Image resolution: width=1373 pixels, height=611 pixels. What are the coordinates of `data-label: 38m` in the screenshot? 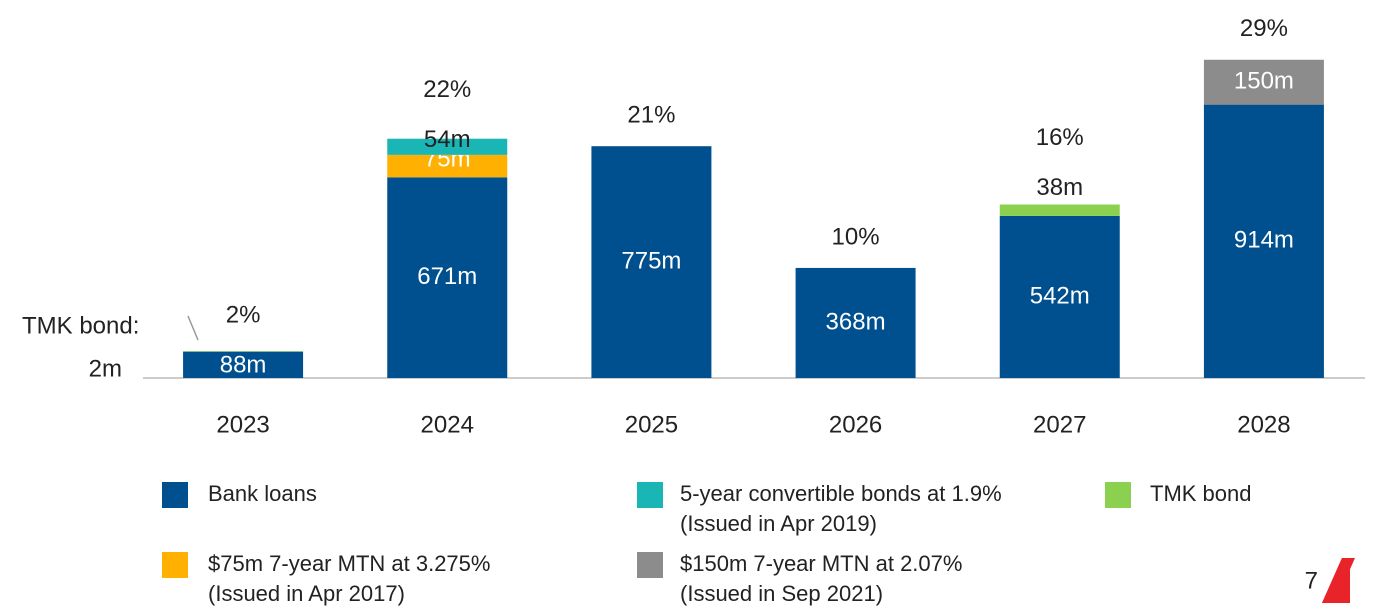 It's located at (1059, 187).